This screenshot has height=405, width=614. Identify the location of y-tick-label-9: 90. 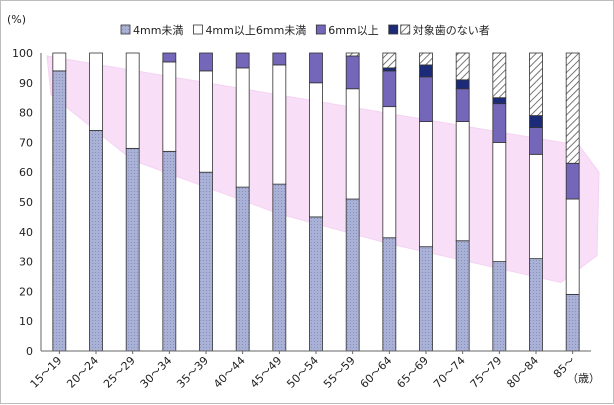
(26, 83).